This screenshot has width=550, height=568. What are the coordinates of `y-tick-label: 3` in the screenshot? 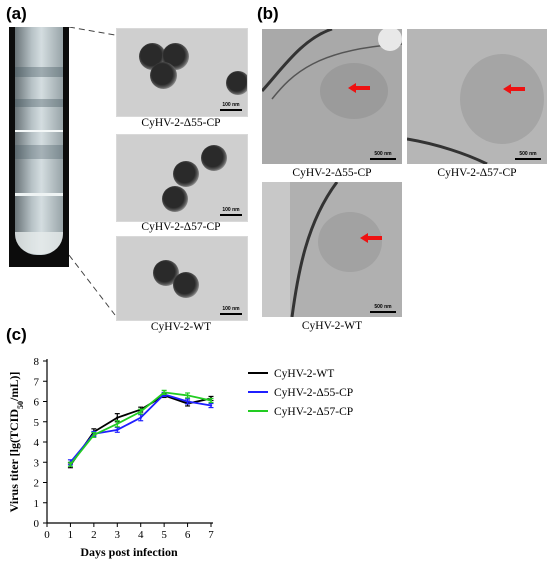 It's located at (37, 463).